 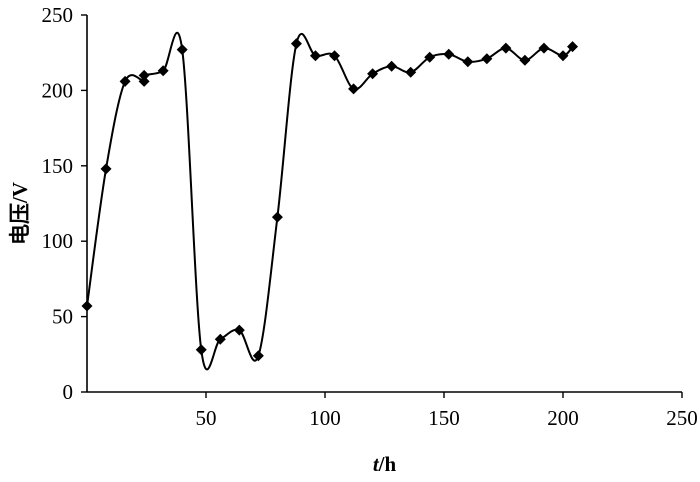 What do you see at coordinates (58, 90) in the screenshot?
I see `y-tick-label: 200` at bounding box center [58, 90].